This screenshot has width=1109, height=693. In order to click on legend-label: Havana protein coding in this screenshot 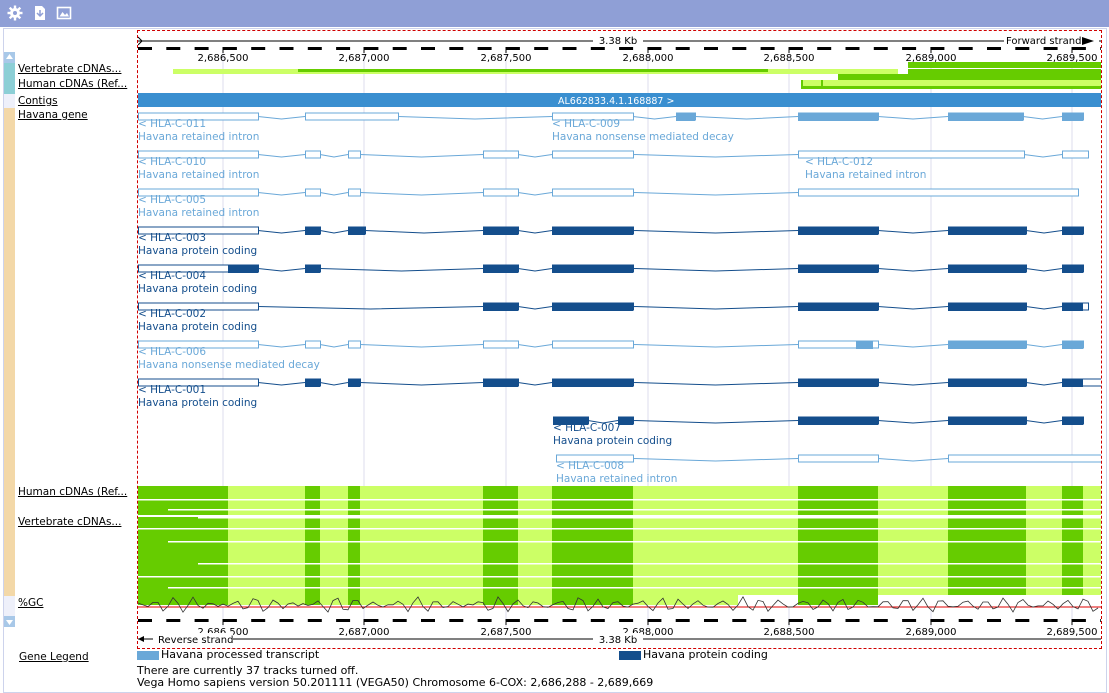, I will do `click(705, 654)`.